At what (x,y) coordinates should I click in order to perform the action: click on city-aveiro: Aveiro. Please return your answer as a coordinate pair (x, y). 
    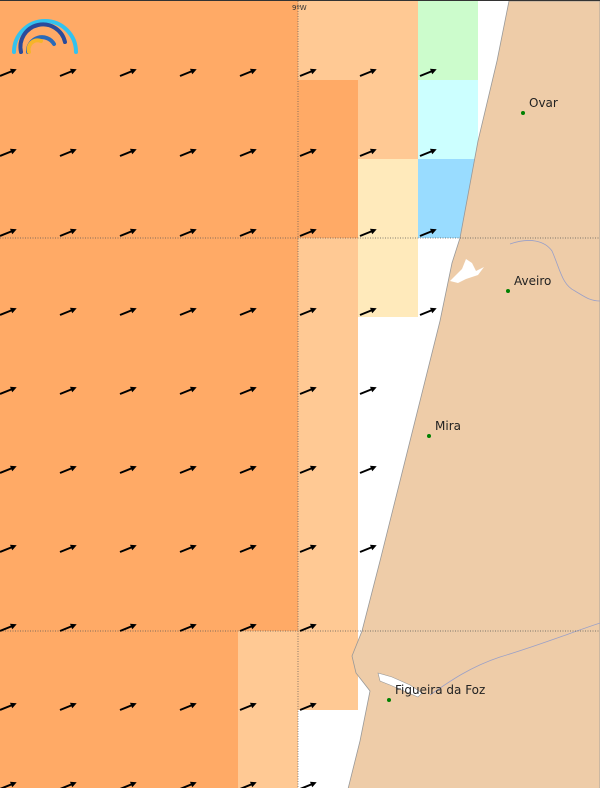
    Looking at the image, I should click on (528, 283).